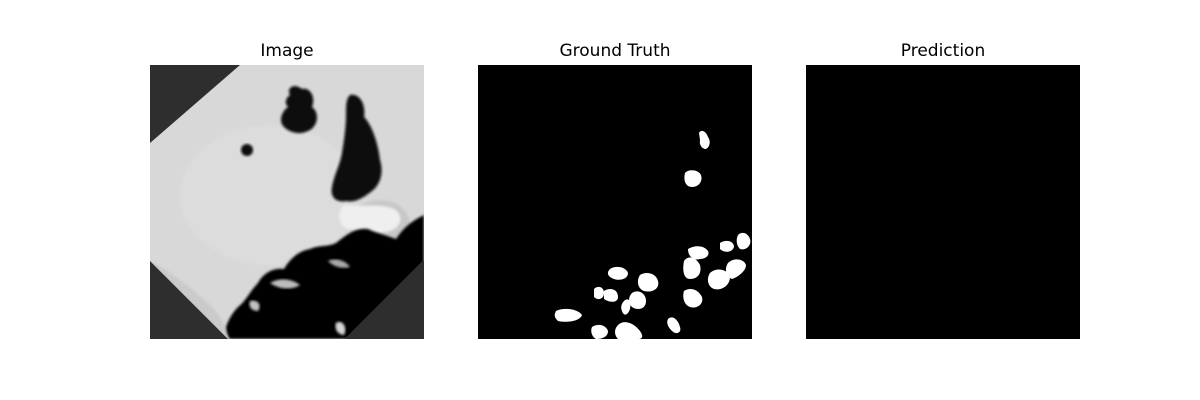 Image resolution: width=1200 pixels, height=400 pixels. Describe the element at coordinates (287, 51) in the screenshot. I see `panel-title-image: Image` at that location.